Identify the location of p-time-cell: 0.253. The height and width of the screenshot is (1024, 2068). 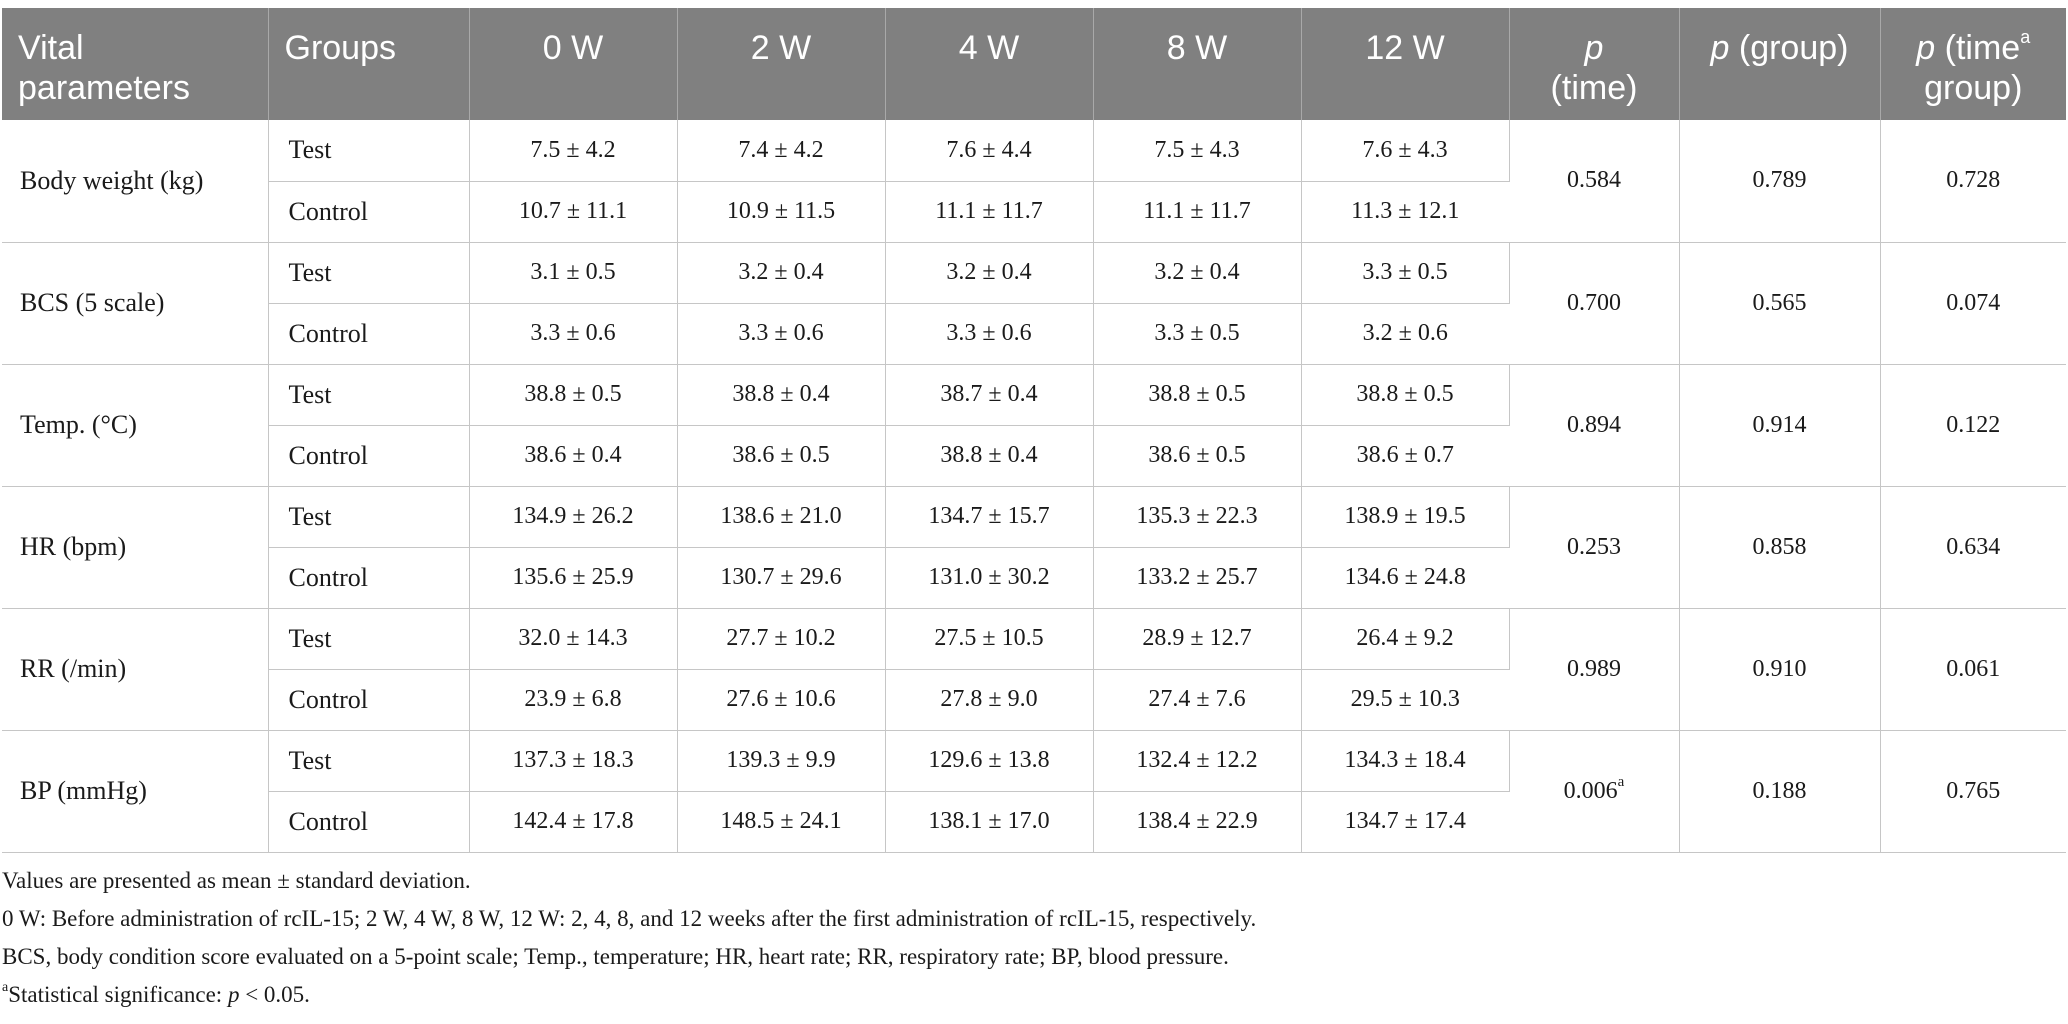
(1594, 547).